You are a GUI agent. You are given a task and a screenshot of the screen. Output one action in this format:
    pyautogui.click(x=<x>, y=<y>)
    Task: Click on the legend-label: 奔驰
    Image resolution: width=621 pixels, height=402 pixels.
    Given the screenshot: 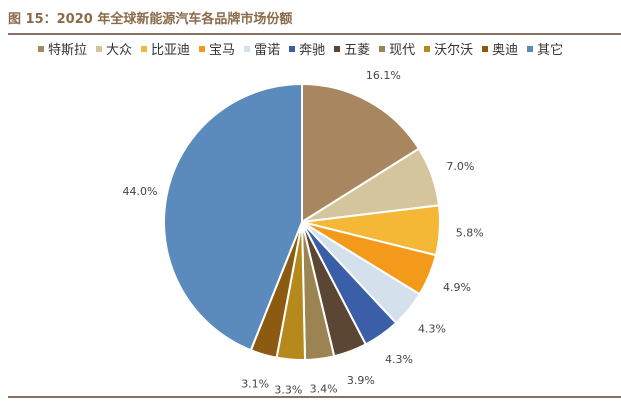 What is the action you would take?
    pyautogui.click(x=312, y=50)
    